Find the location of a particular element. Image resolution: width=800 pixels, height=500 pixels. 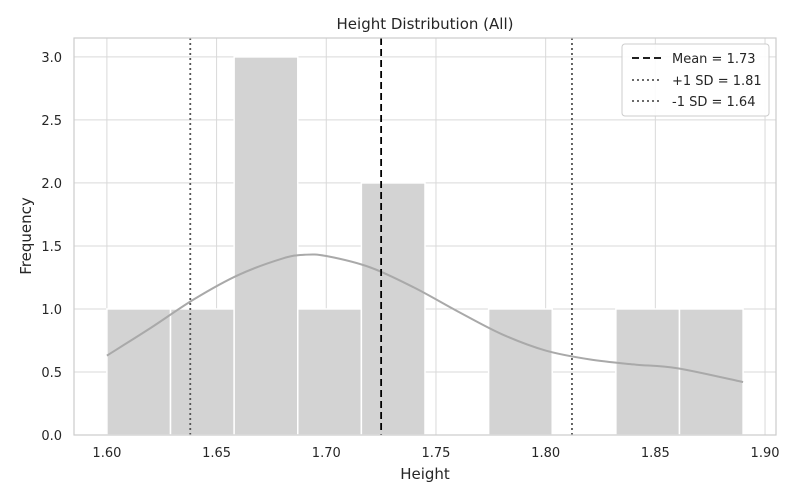

legend-box is located at coordinates (695, 80).